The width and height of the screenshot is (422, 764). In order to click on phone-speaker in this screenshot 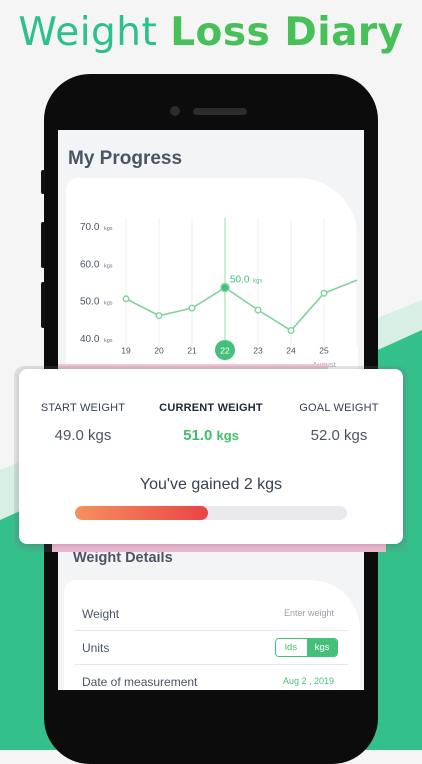, I will do `click(220, 111)`.